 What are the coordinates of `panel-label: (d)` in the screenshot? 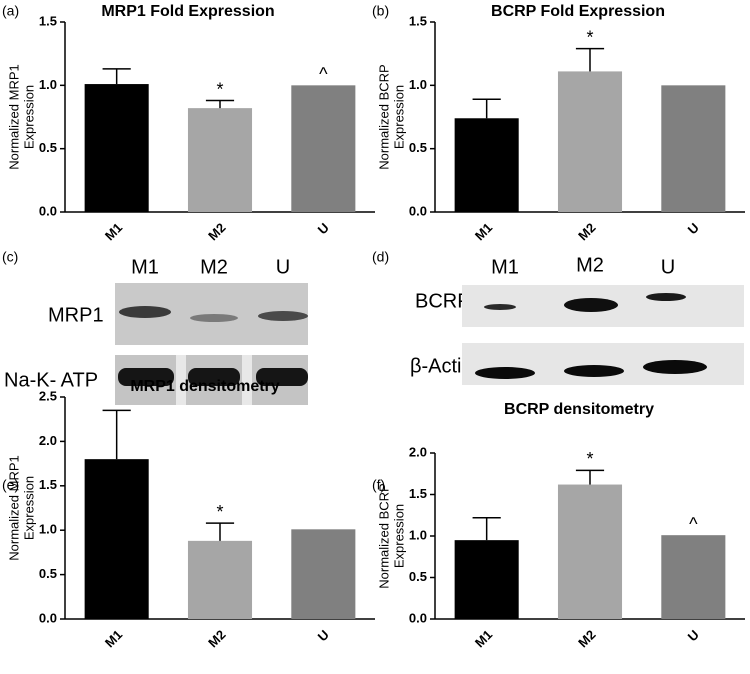 It's located at (380, 257).